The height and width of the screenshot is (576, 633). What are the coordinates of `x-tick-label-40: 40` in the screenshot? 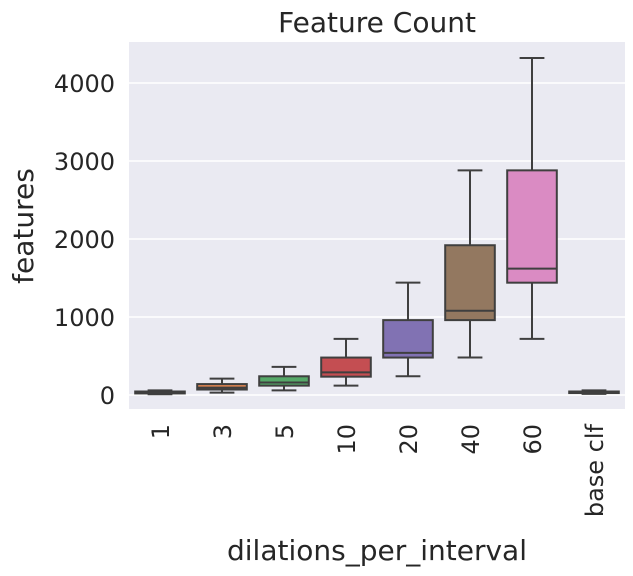 It's located at (471, 439).